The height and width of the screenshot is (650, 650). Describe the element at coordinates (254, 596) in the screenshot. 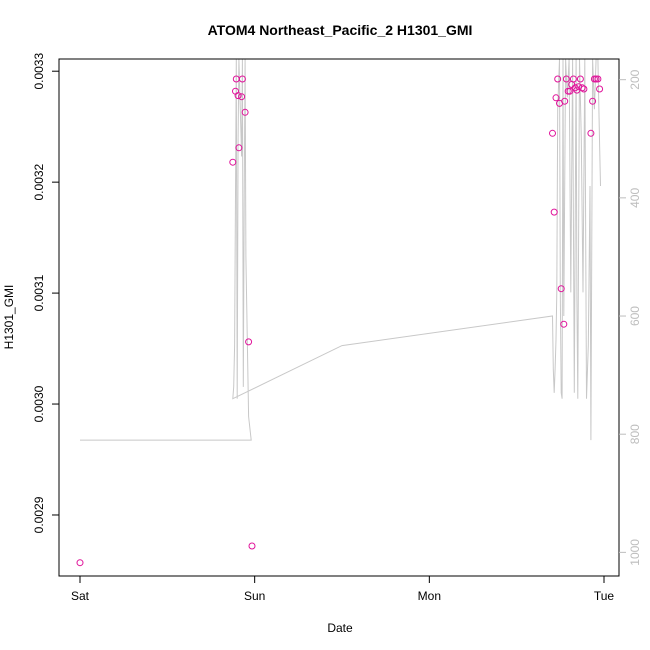

I see `x-tick-label: Sun` at that location.